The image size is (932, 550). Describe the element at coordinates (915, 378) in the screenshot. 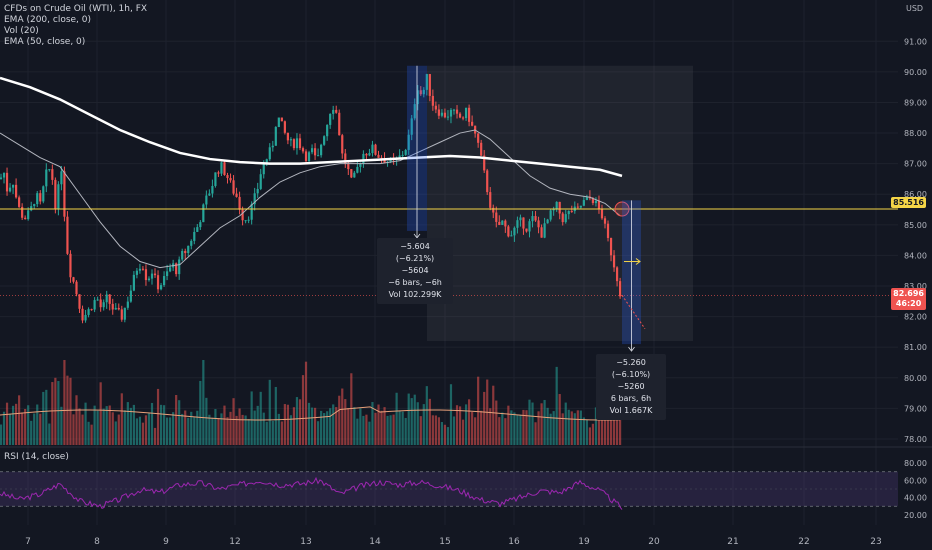

I see `price-tick-label: 80.00` at that location.